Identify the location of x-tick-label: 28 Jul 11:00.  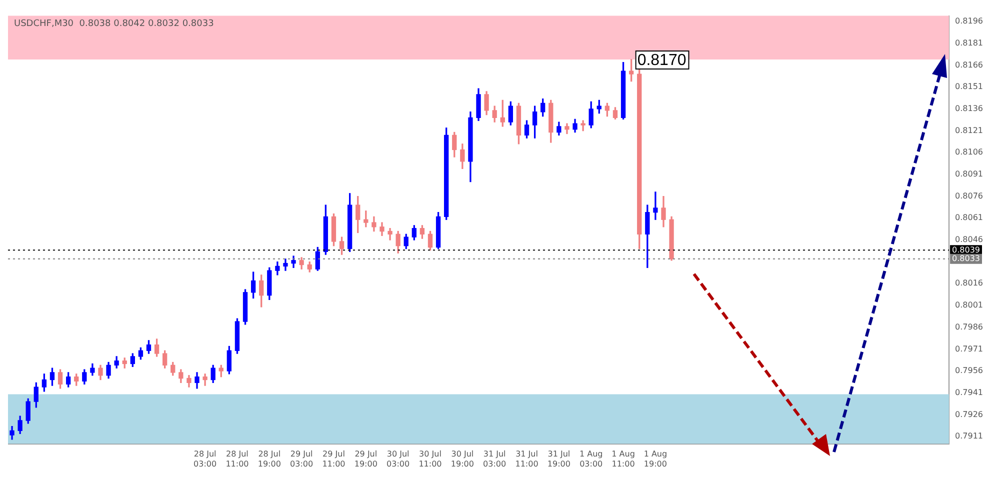
(237, 459).